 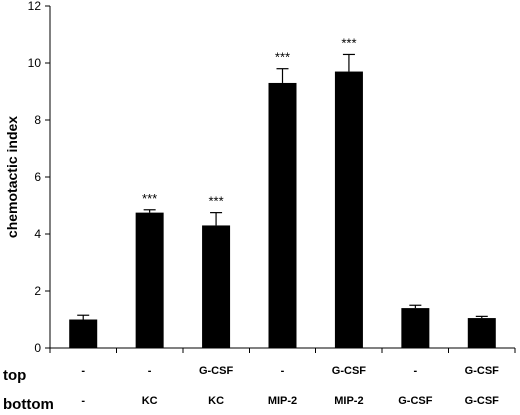 What do you see at coordinates (12, 177) in the screenshot?
I see `y-axis-label: chemotactic index` at bounding box center [12, 177].